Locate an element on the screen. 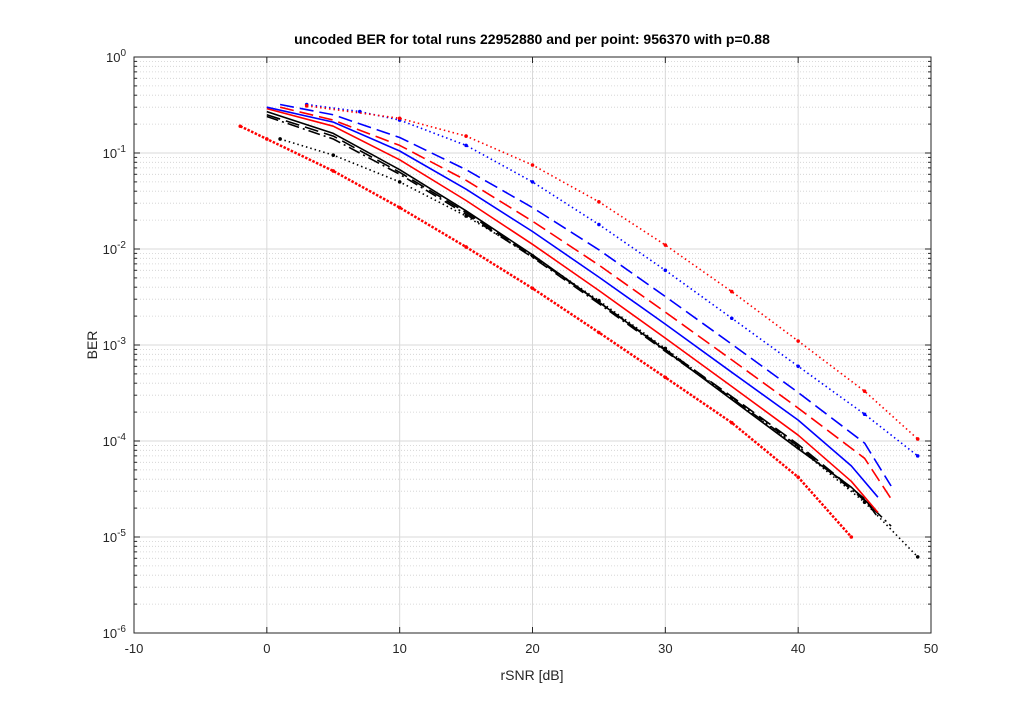  x-tick-label: 30 is located at coordinates (665, 648).